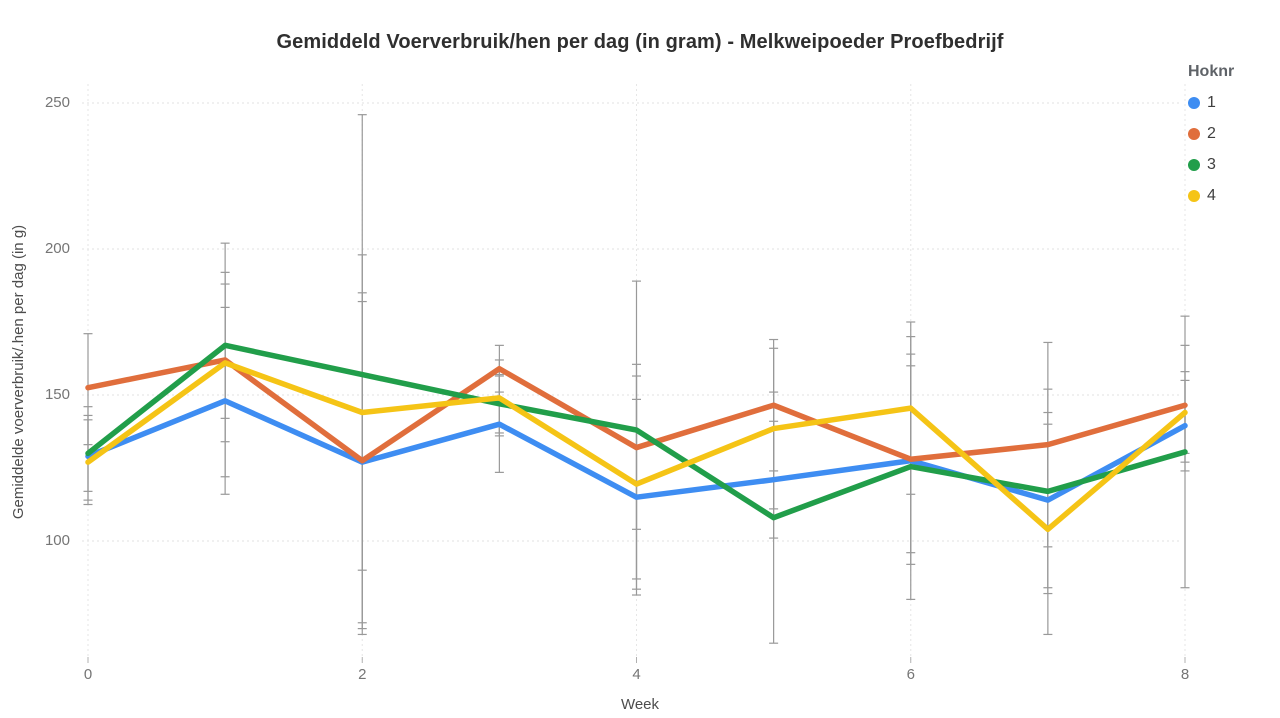  What do you see at coordinates (1211, 133) in the screenshot?
I see `legend-label: 2` at bounding box center [1211, 133].